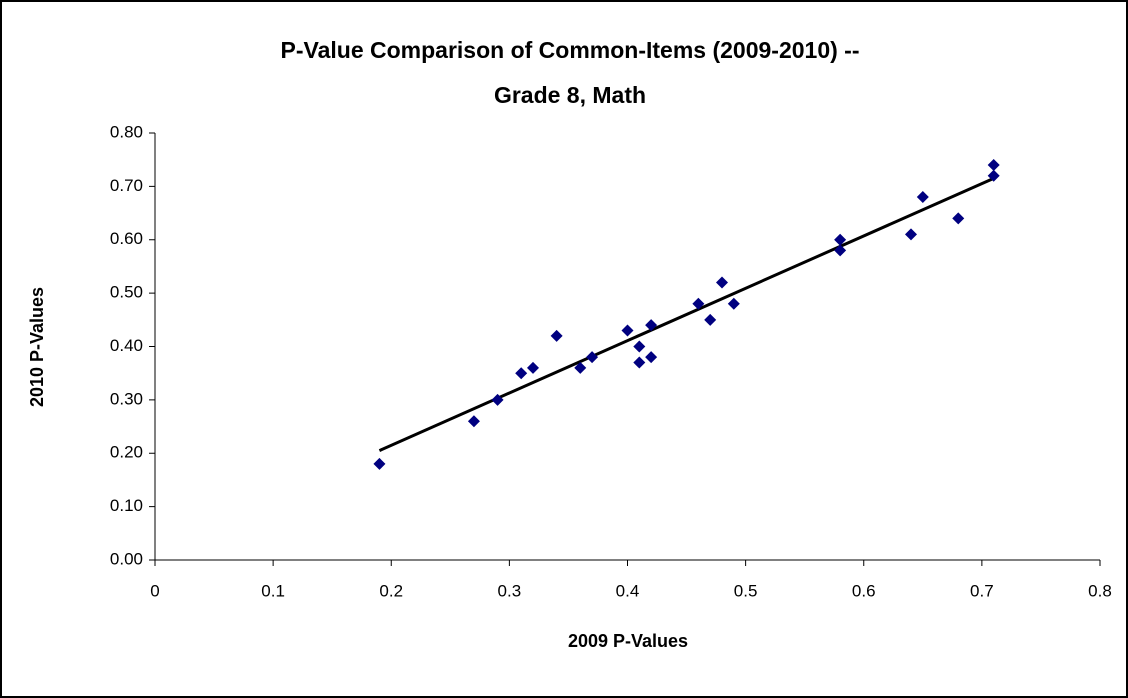 The height and width of the screenshot is (698, 1128). Describe the element at coordinates (864, 590) in the screenshot. I see `x-tick-label: 0.6` at that location.